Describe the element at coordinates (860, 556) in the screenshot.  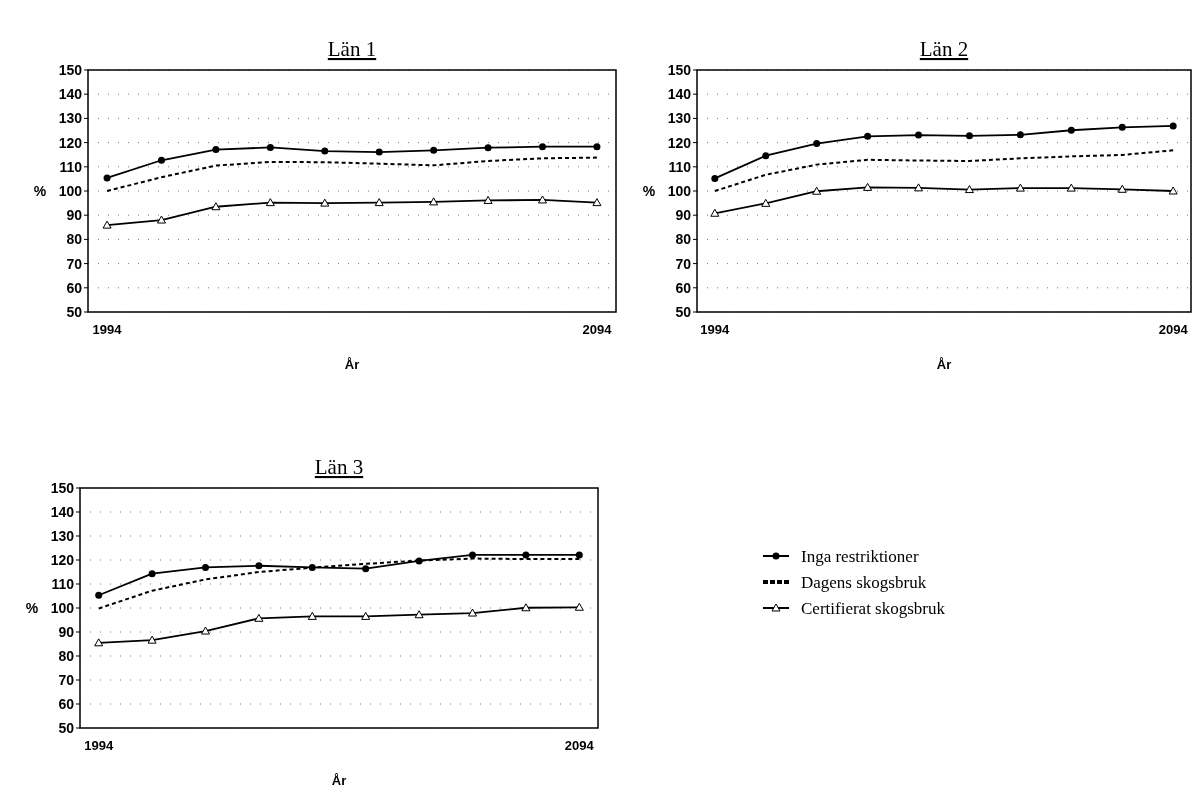
I see `legend-label: Inga restriktioner` at that location.